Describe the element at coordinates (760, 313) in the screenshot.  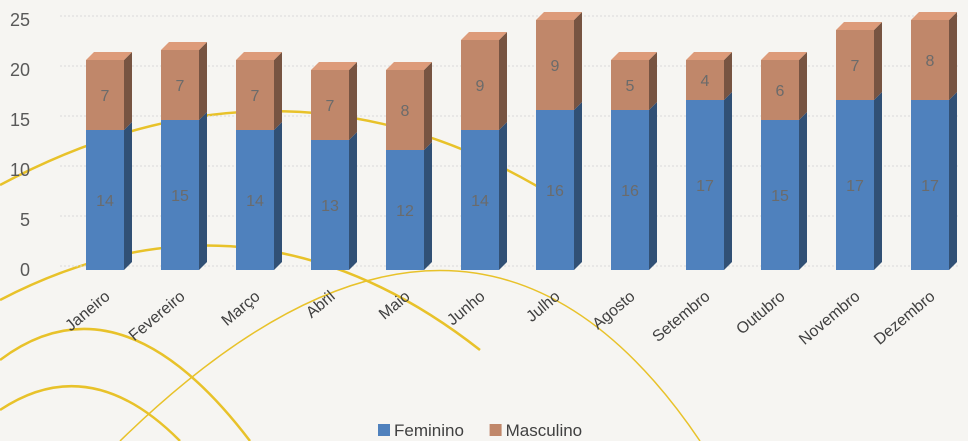
I see `x-tick-label: Outubro` at that location.